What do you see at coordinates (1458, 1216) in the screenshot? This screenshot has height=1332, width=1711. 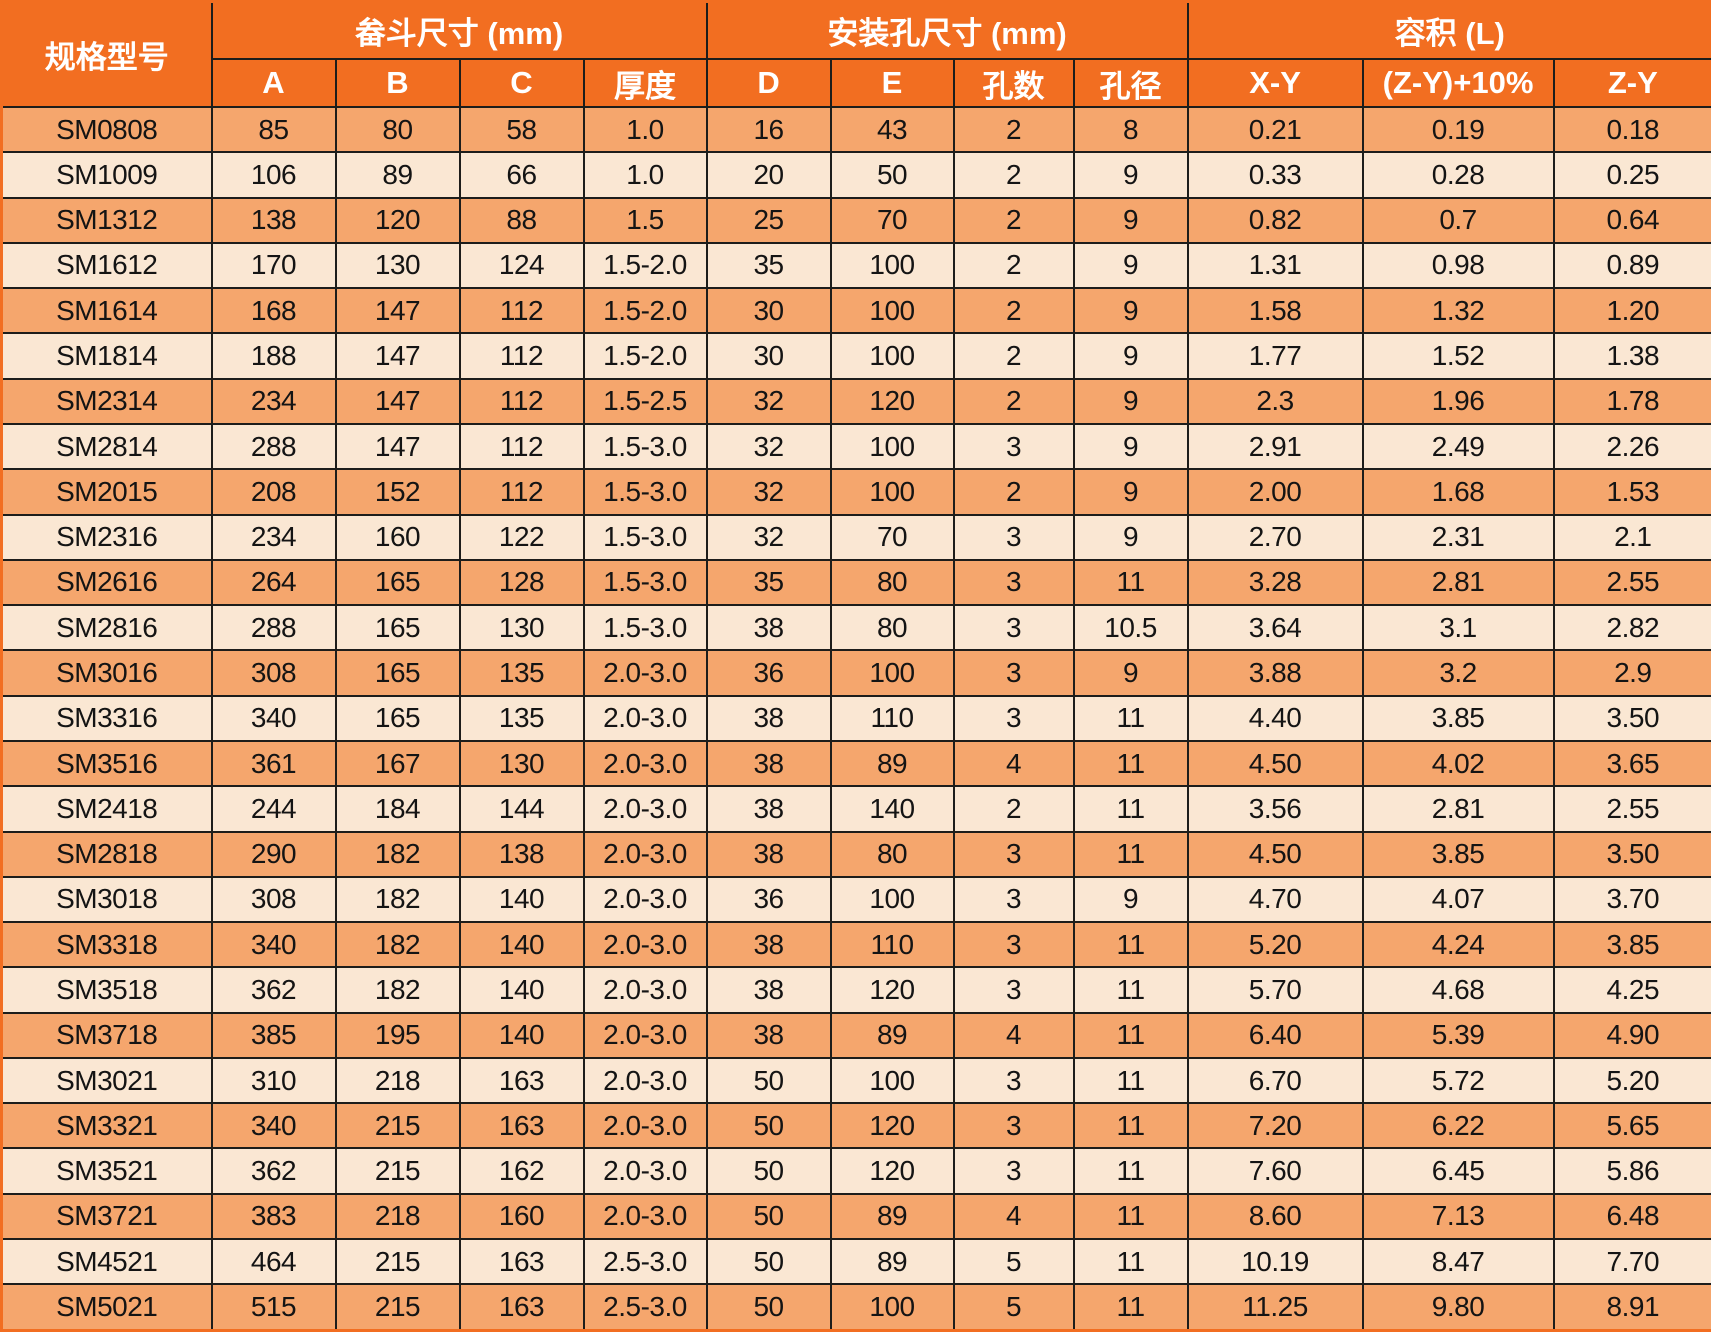 I see `value-cell: 7.13` at bounding box center [1458, 1216].